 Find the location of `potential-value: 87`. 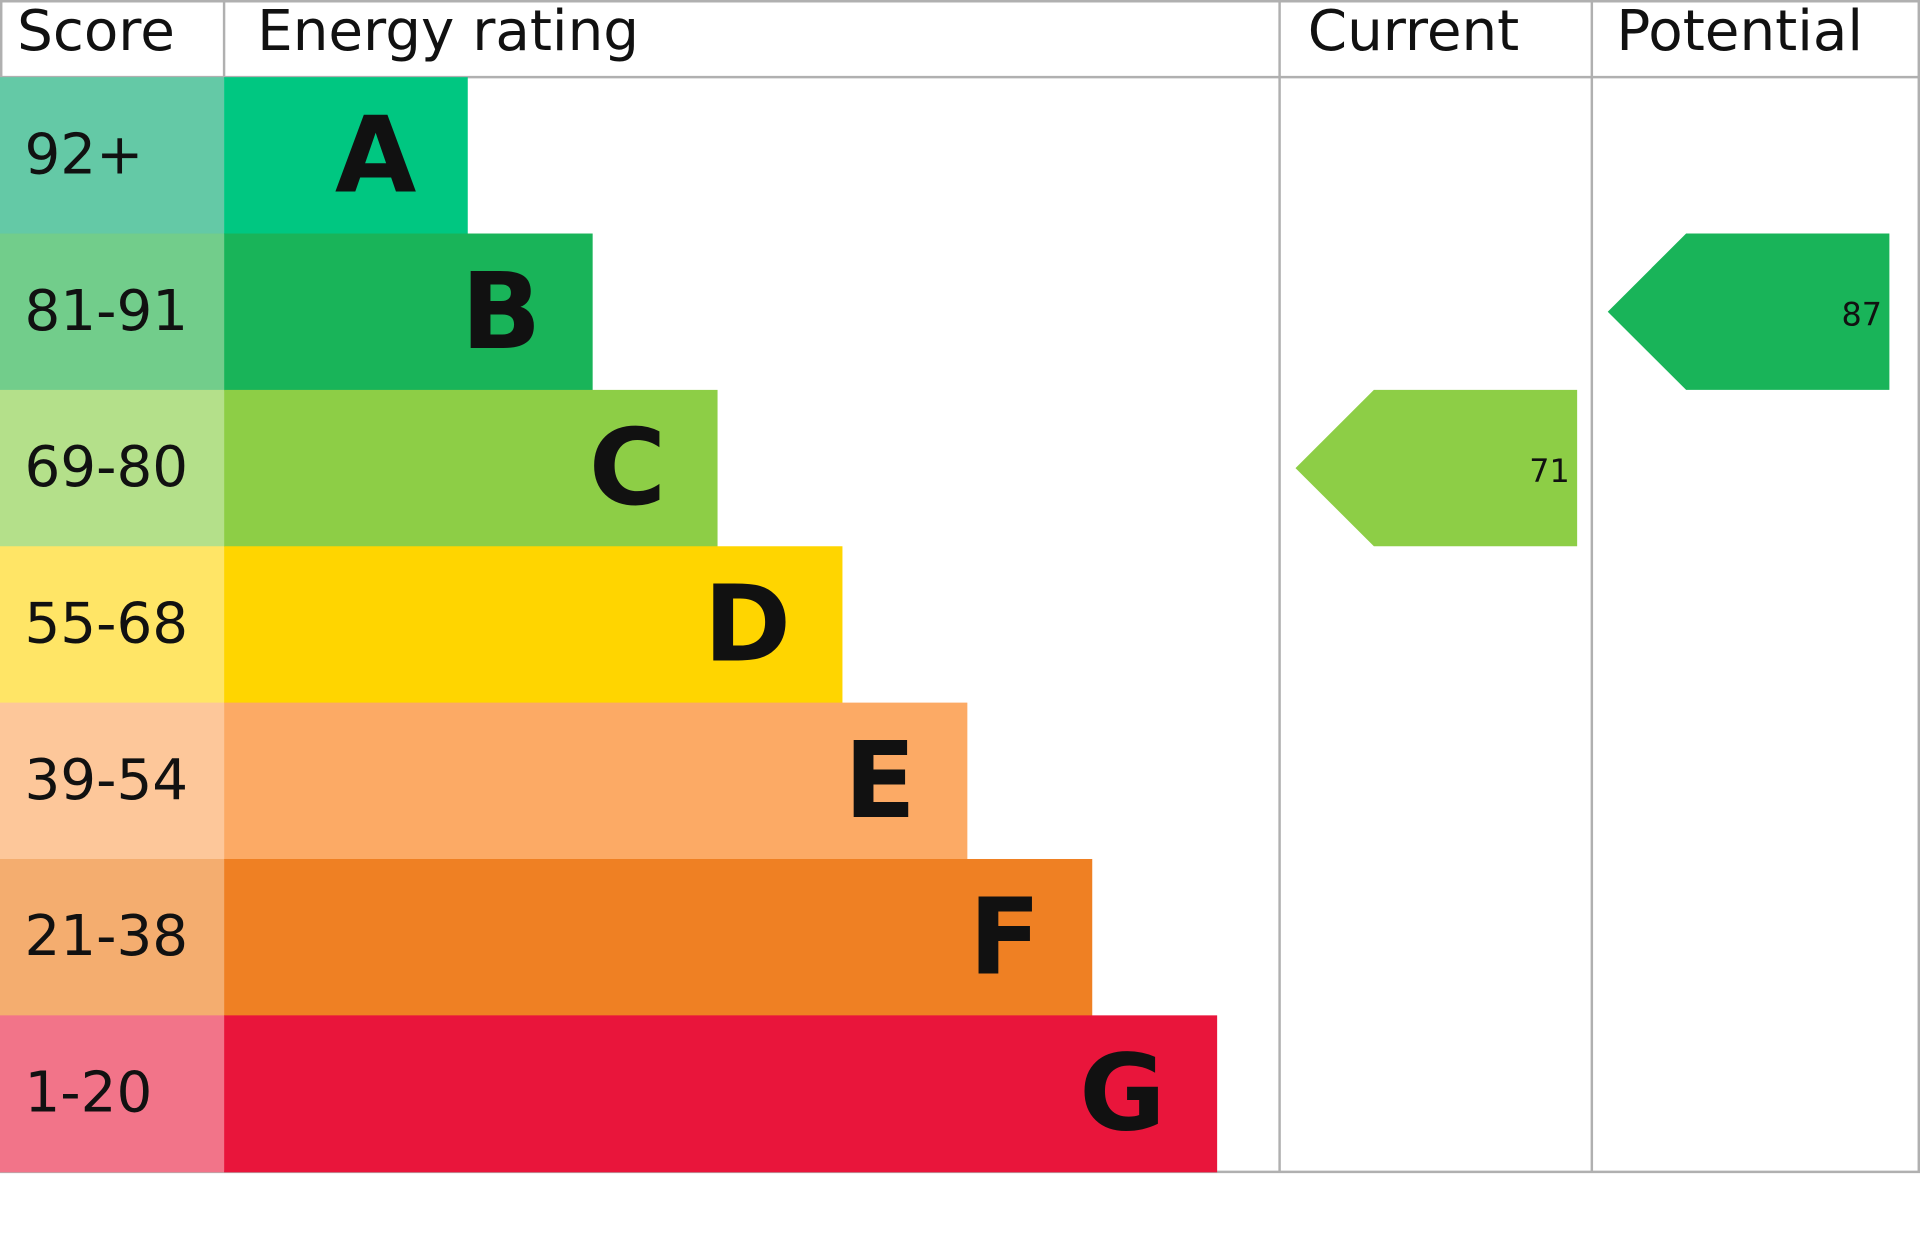

potential-value: 87 is located at coordinates (1862, 315).